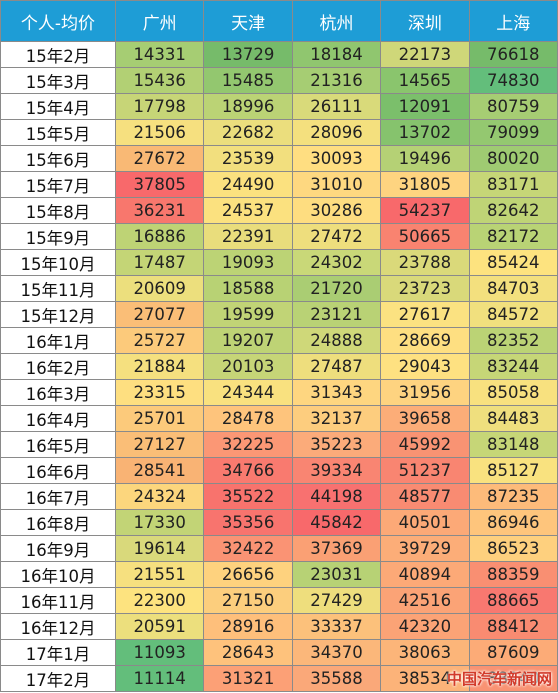 This screenshot has height=693, width=558. What do you see at coordinates (336, 21) in the screenshot?
I see `city-header: 杭州` at bounding box center [336, 21].